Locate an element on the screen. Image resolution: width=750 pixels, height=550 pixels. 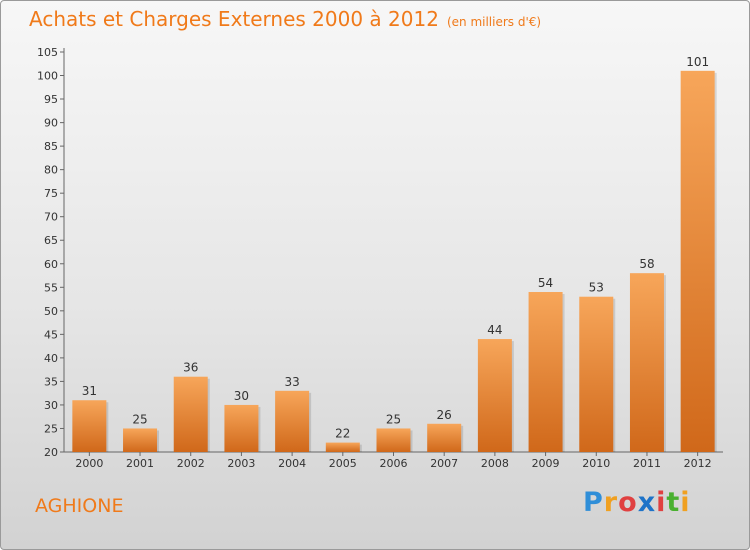
bar-2005 is located at coordinates (342, 447).